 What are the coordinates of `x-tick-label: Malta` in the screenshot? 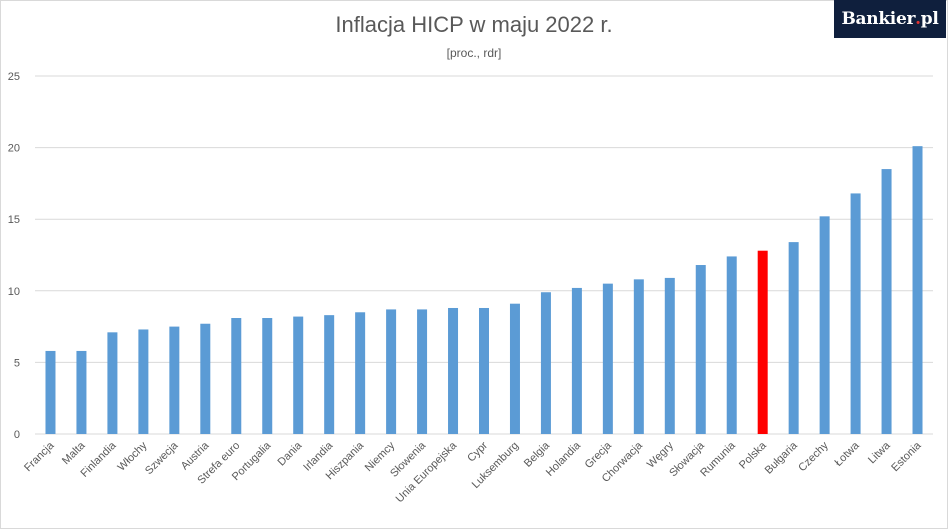 It's located at (74, 453).